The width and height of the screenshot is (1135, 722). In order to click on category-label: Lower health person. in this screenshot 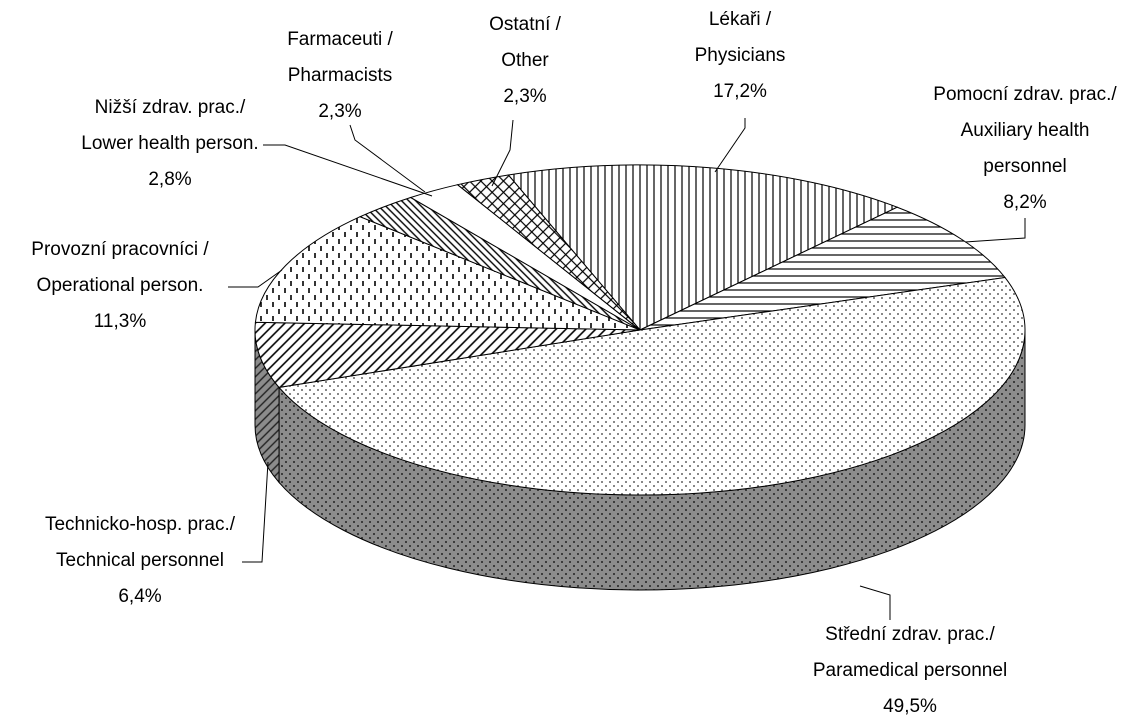, I will do `click(169, 143)`.